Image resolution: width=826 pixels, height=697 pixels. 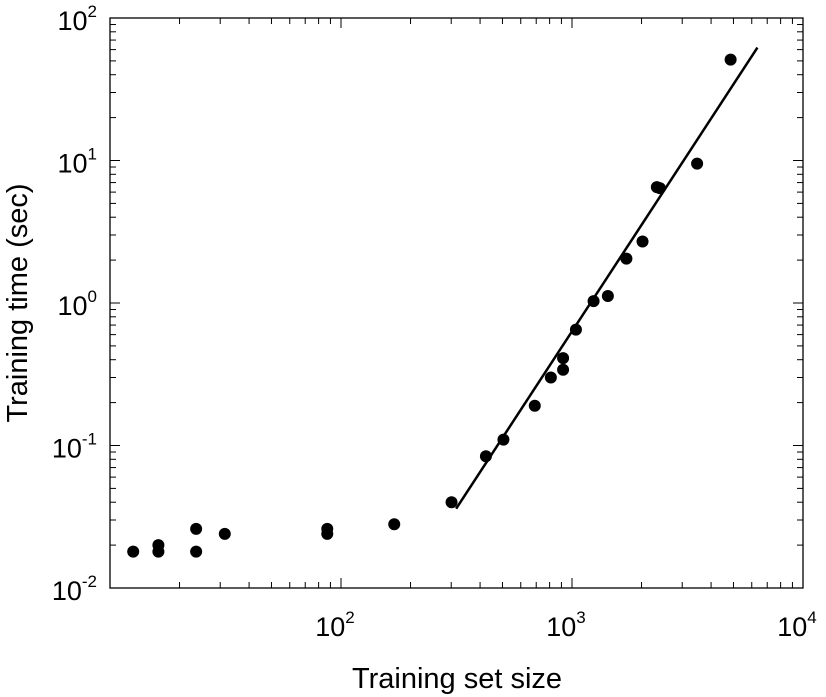 What do you see at coordinates (811, 617) in the screenshot?
I see `x-tick-exponent: 4` at bounding box center [811, 617].